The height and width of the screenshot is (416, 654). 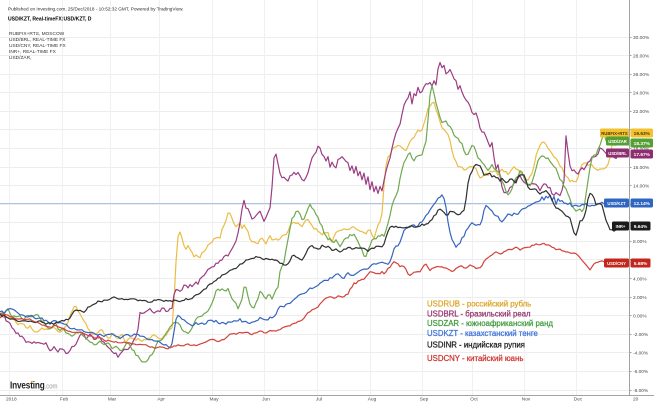 What do you see at coordinates (37, 40) in the screenshot?
I see `svg-text: USD/BRL, REAL-TIME FX` at bounding box center [37, 40].